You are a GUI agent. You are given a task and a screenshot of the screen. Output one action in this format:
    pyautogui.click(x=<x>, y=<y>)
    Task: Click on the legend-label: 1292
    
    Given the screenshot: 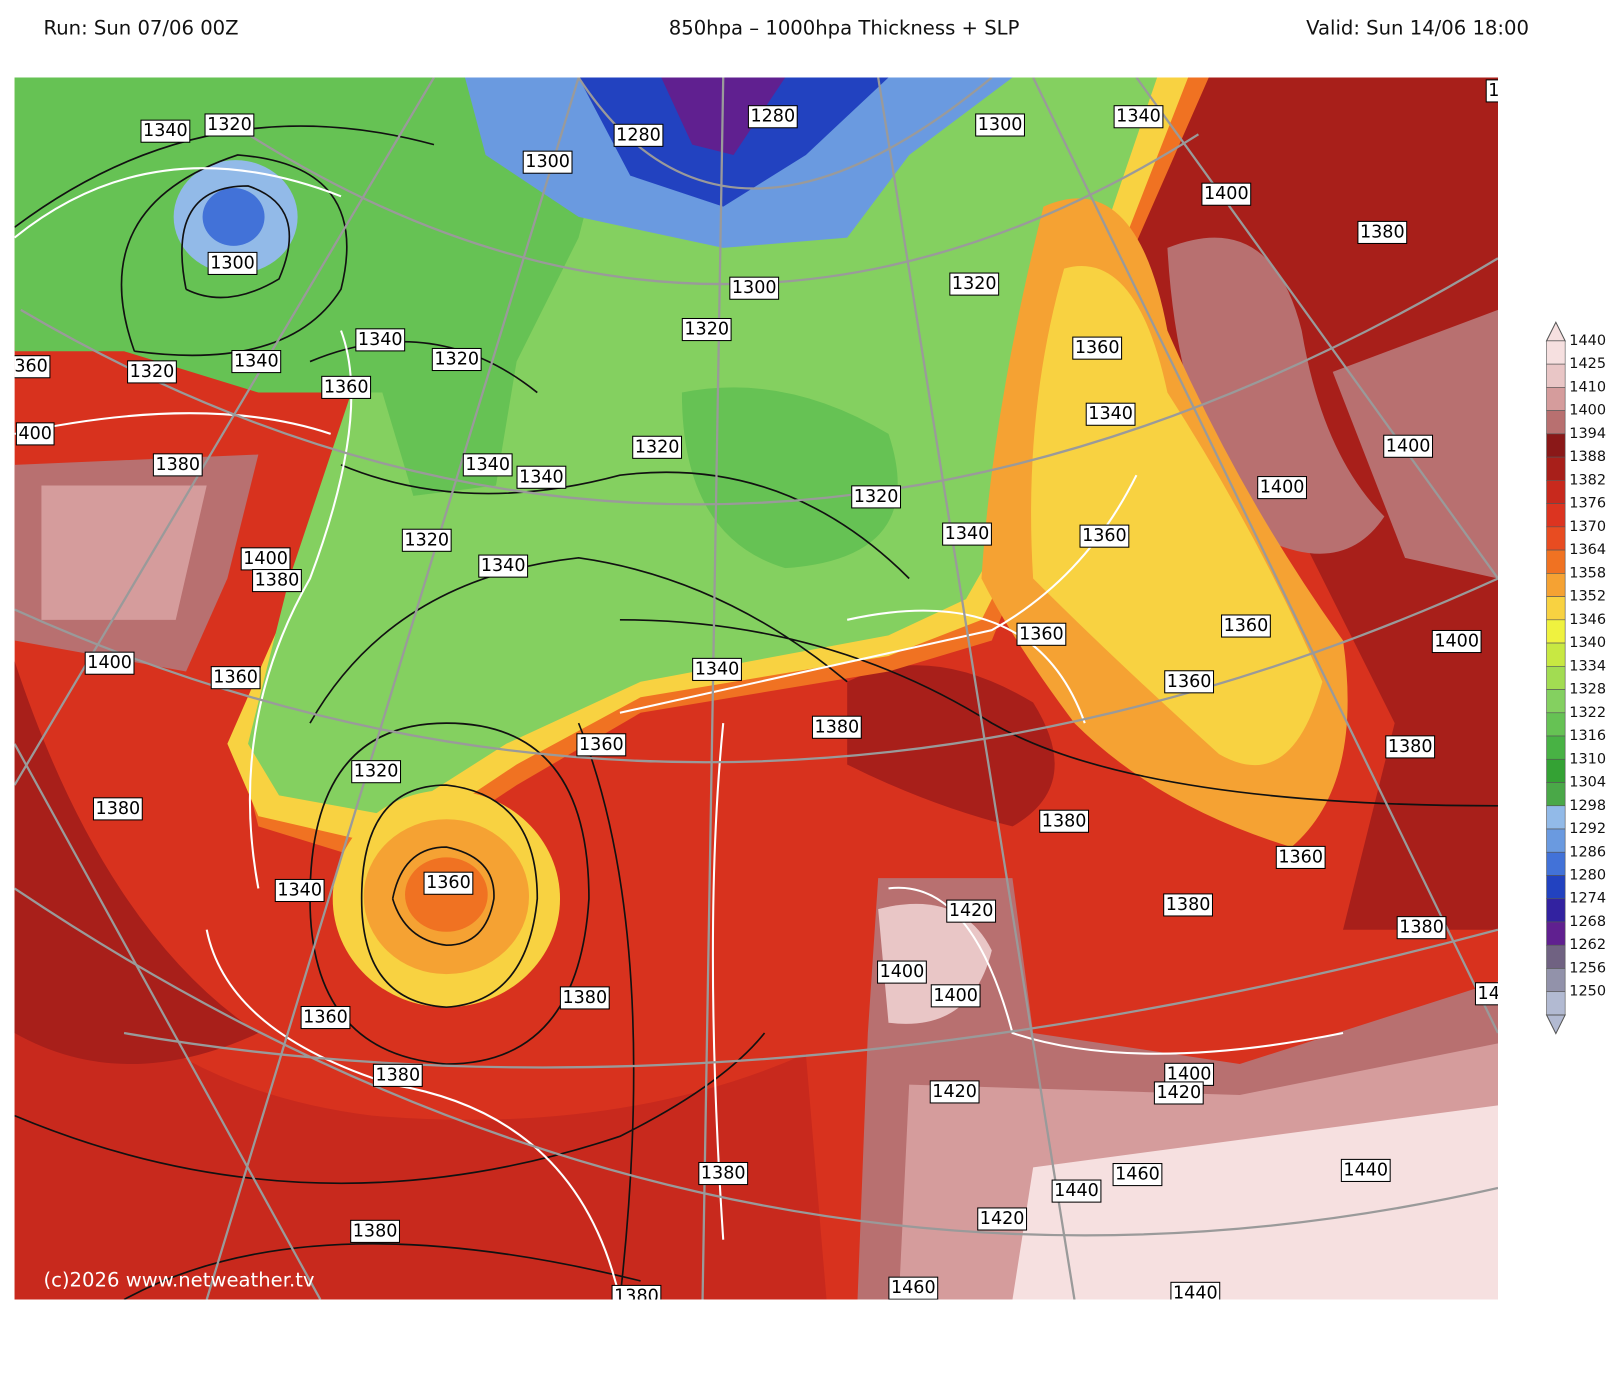 What is the action you would take?
    pyautogui.click(x=1587, y=829)
    